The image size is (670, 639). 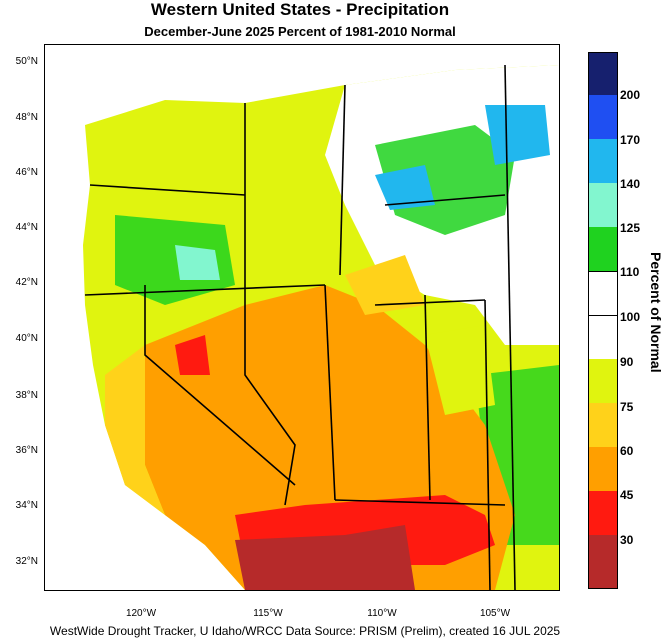 What do you see at coordinates (26, 505) in the screenshot?
I see `lat-label-34: 34°N` at bounding box center [26, 505].